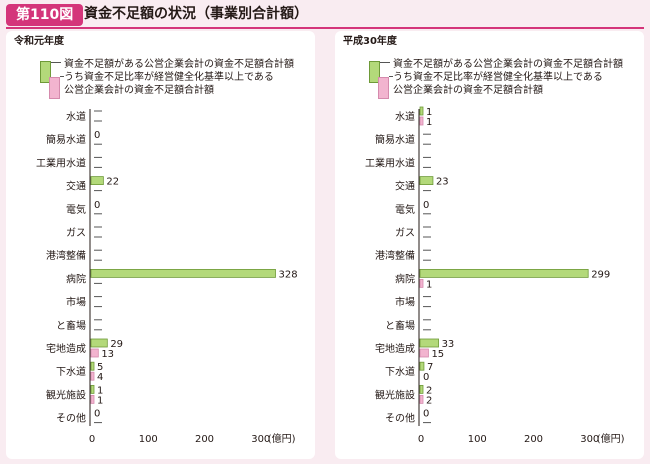 This screenshot has width=650, height=464. I want to click on figure-header: 第110図 資金不足額の状況（事業別合計額）, so click(325, 14).